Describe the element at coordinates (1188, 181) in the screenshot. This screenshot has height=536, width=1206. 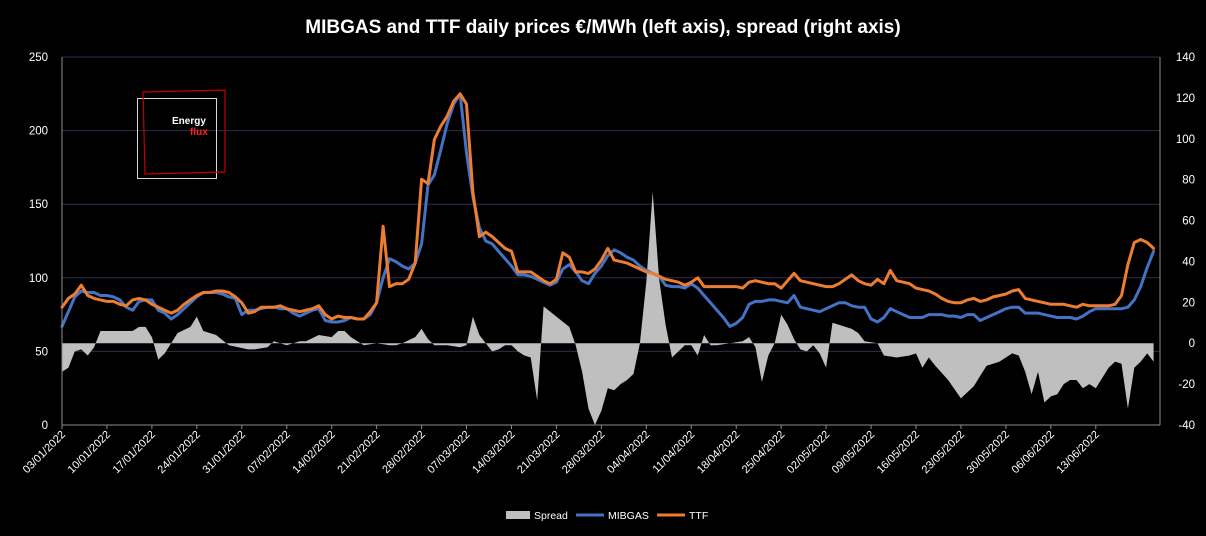
I see `y-tick-label-right: 80` at that location.